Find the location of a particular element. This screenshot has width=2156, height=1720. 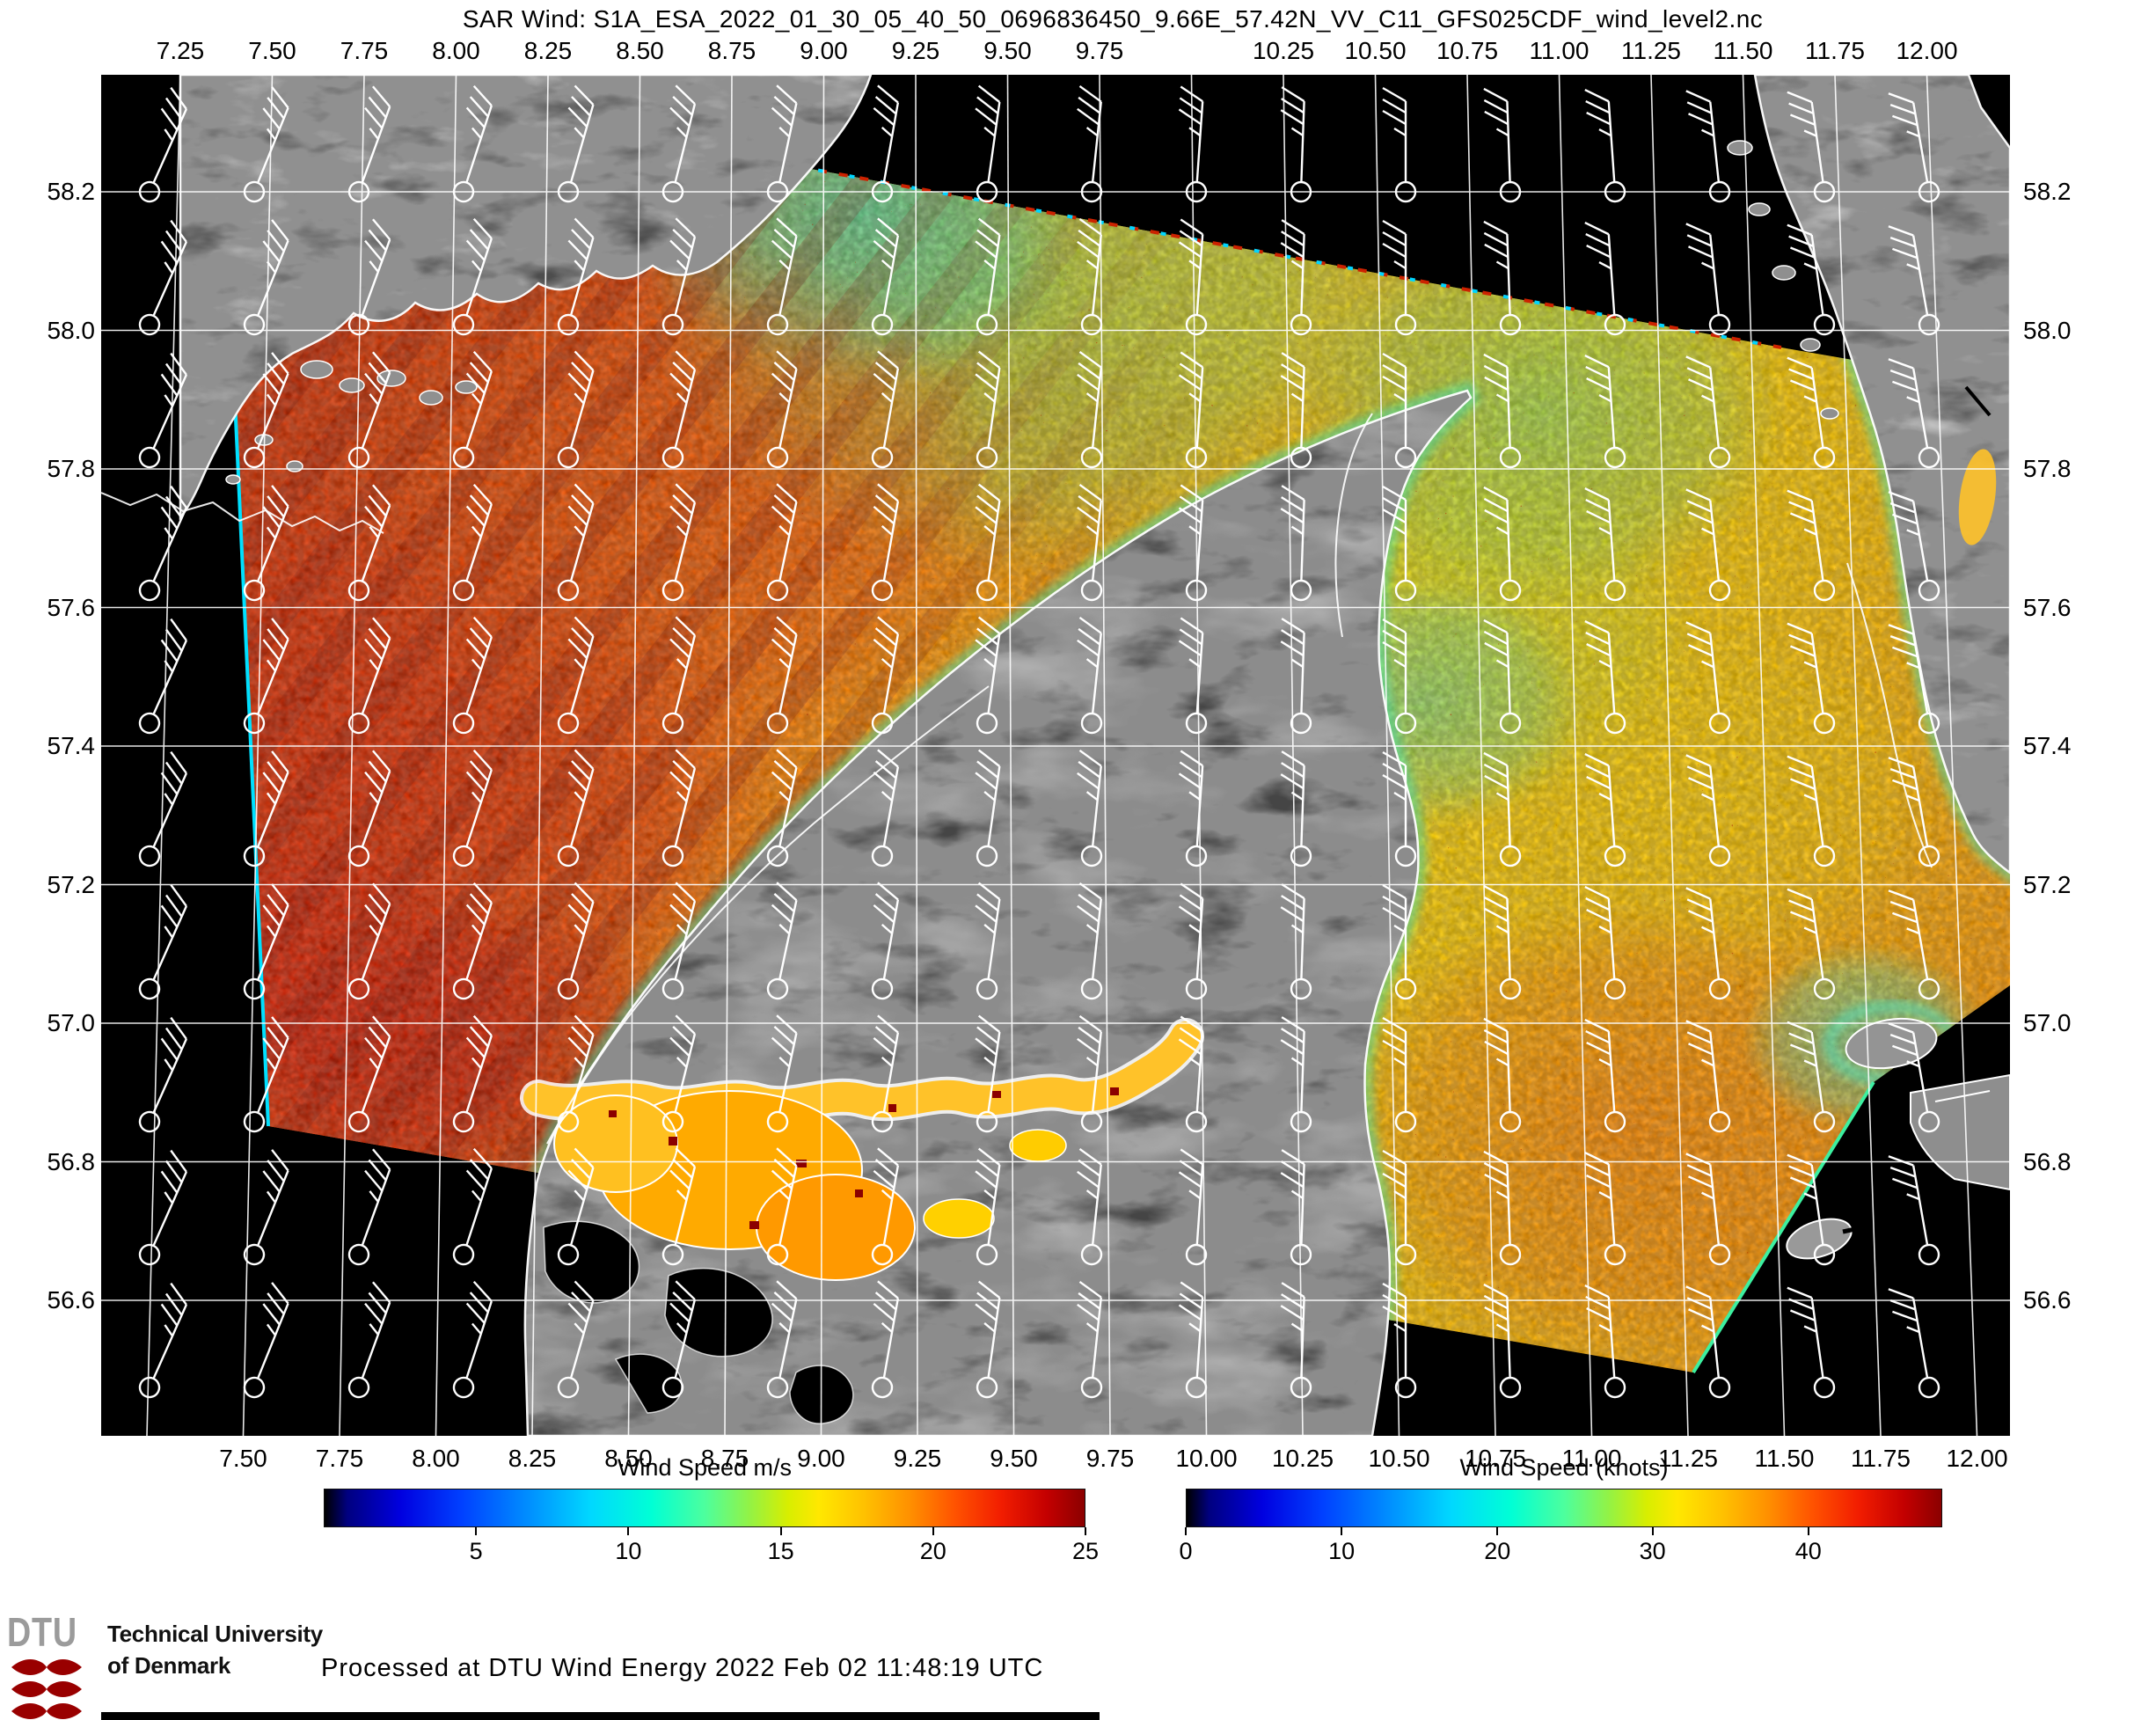

colorbar-tick-label: 0 is located at coordinates (1186, 1551).